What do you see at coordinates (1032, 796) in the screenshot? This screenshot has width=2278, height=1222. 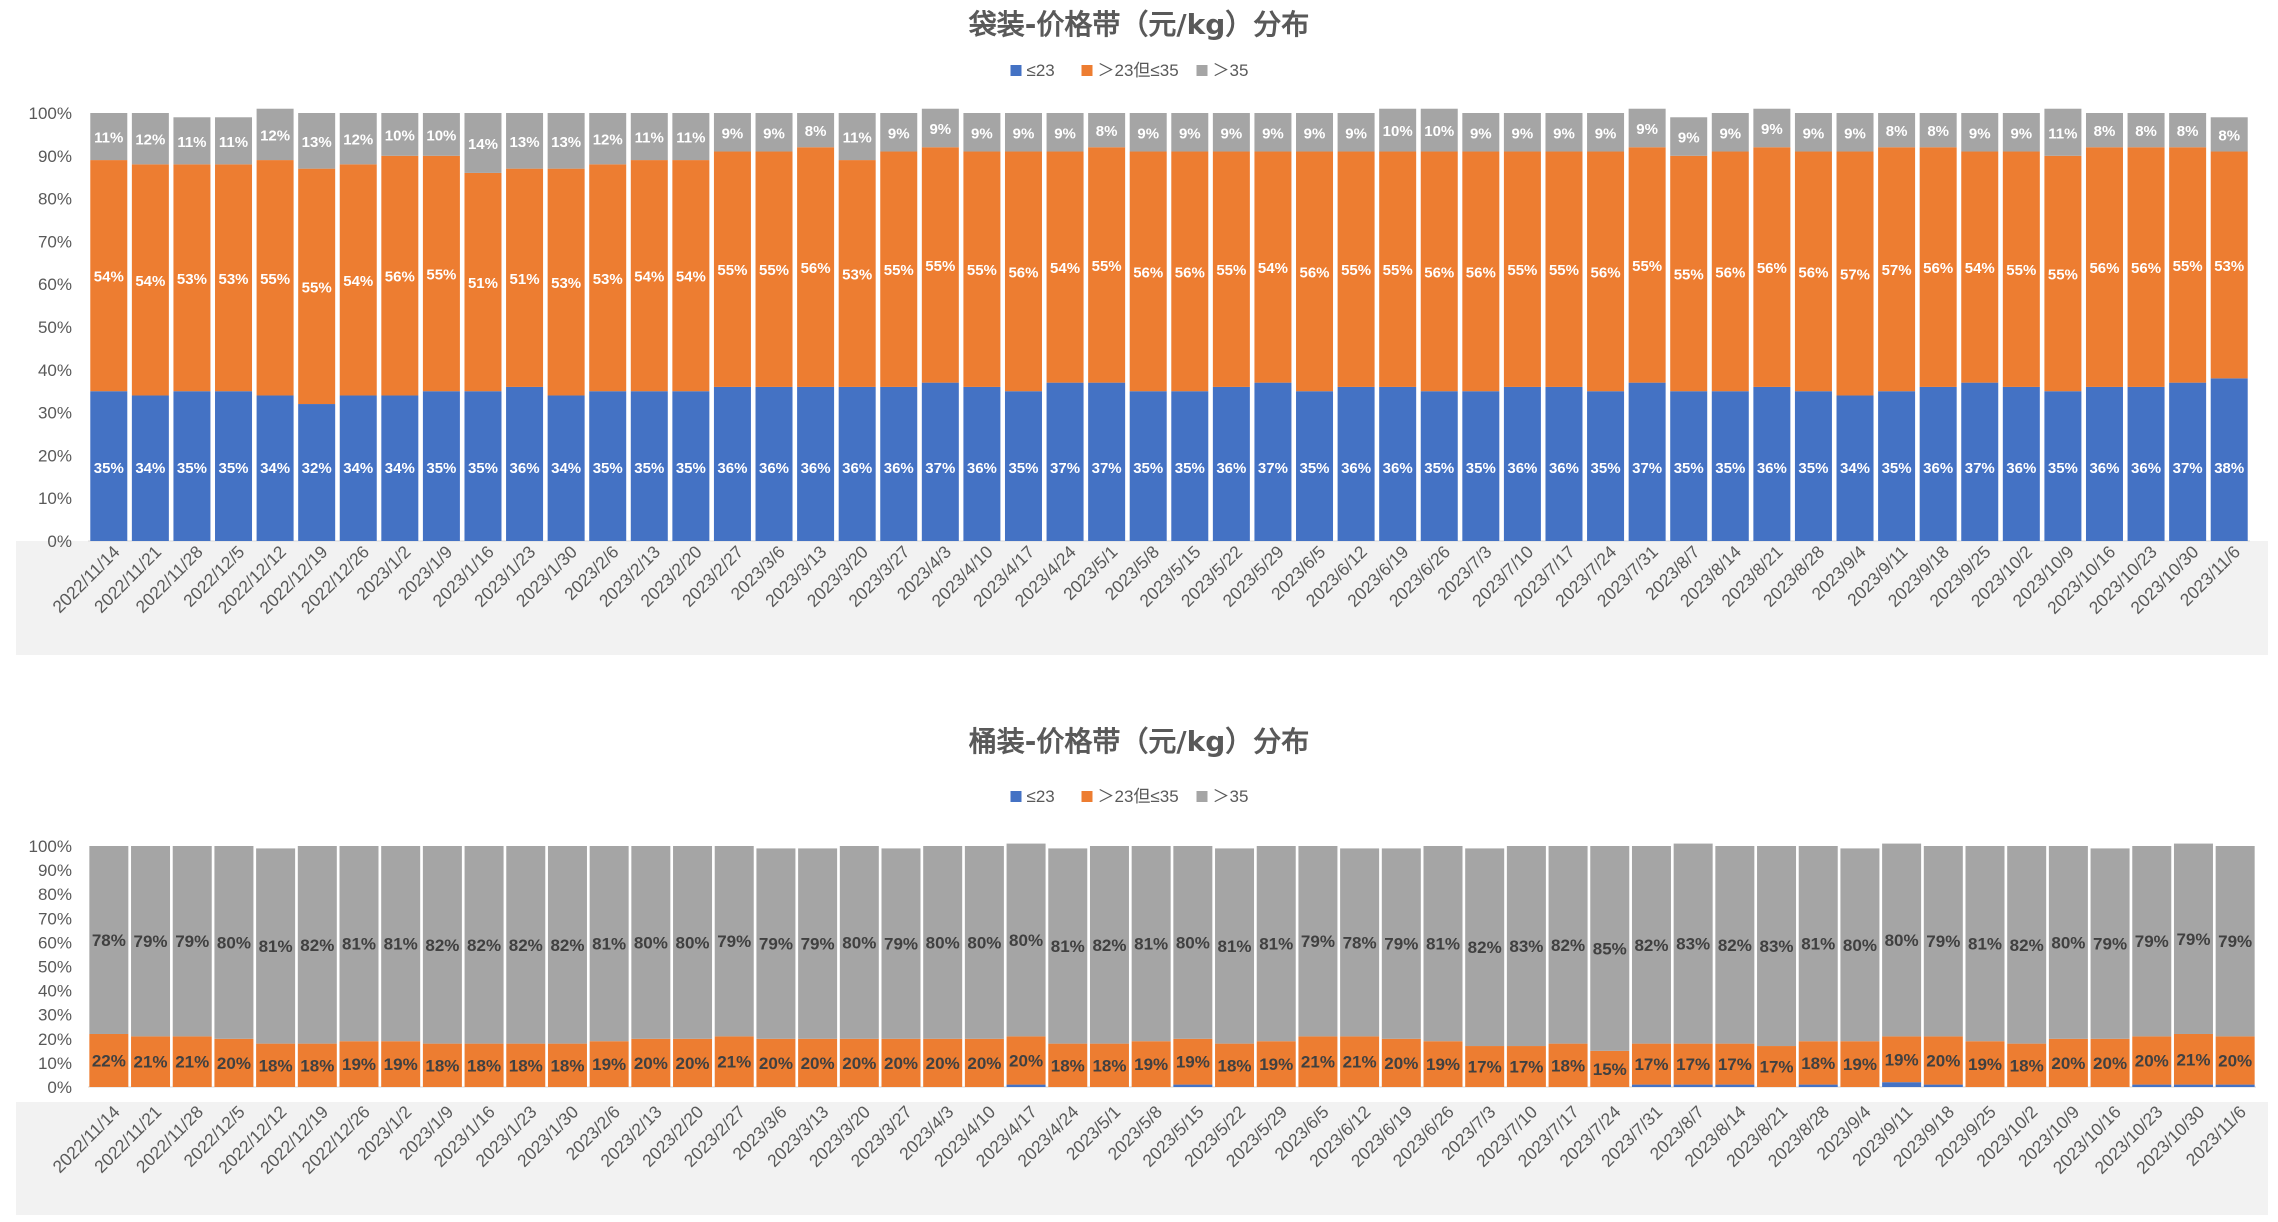 I see `legend-item: ≤23` at bounding box center [1032, 796].